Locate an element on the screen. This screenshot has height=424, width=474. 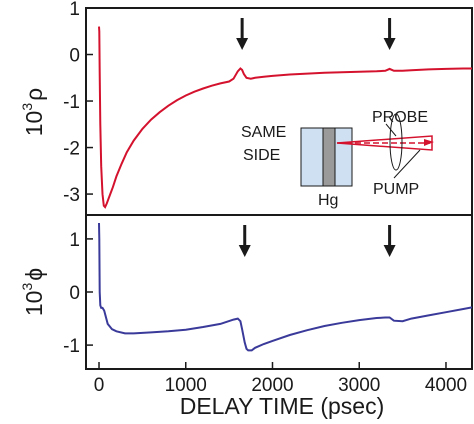
inset-label-pump: PUMP is located at coordinates (396, 189).